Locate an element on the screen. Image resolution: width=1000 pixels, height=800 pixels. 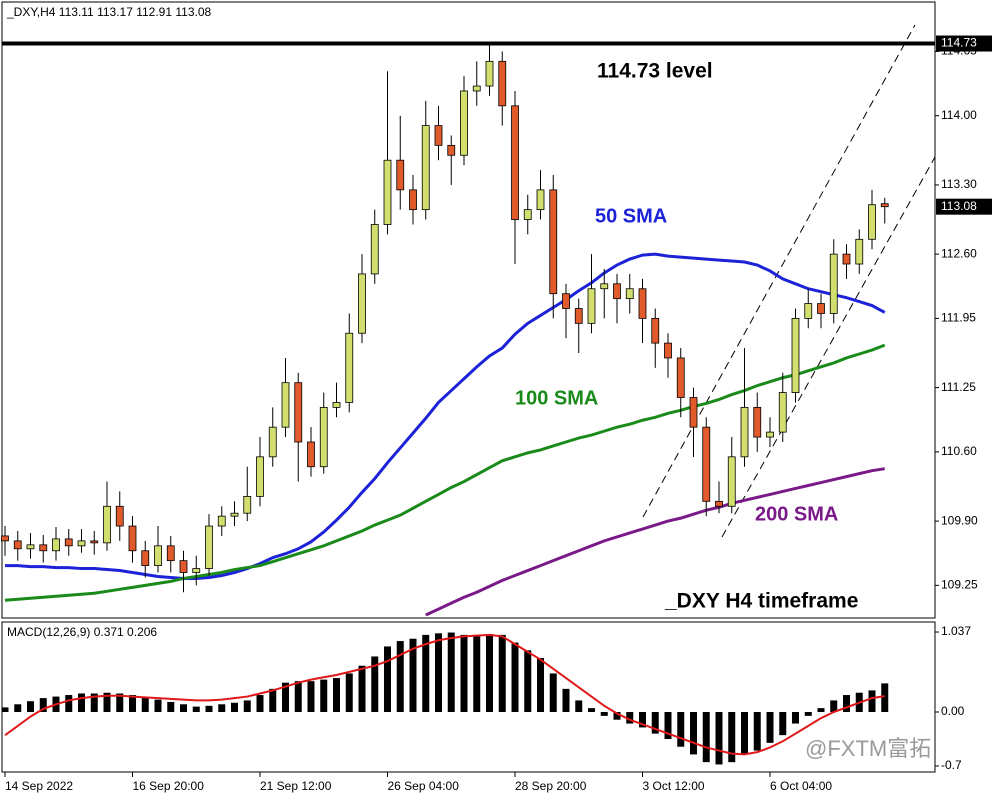
y-tick-label: 113.30 is located at coordinates (959, 184).